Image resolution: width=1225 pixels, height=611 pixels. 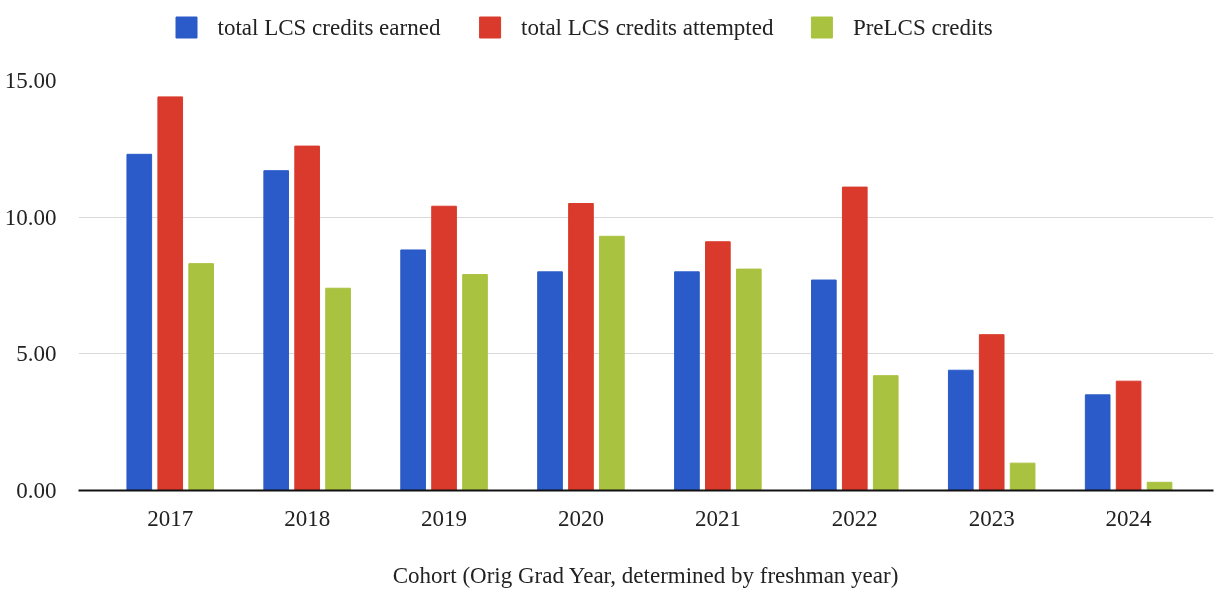 What do you see at coordinates (991, 518) in the screenshot?
I see `x-tick-label: 2023` at bounding box center [991, 518].